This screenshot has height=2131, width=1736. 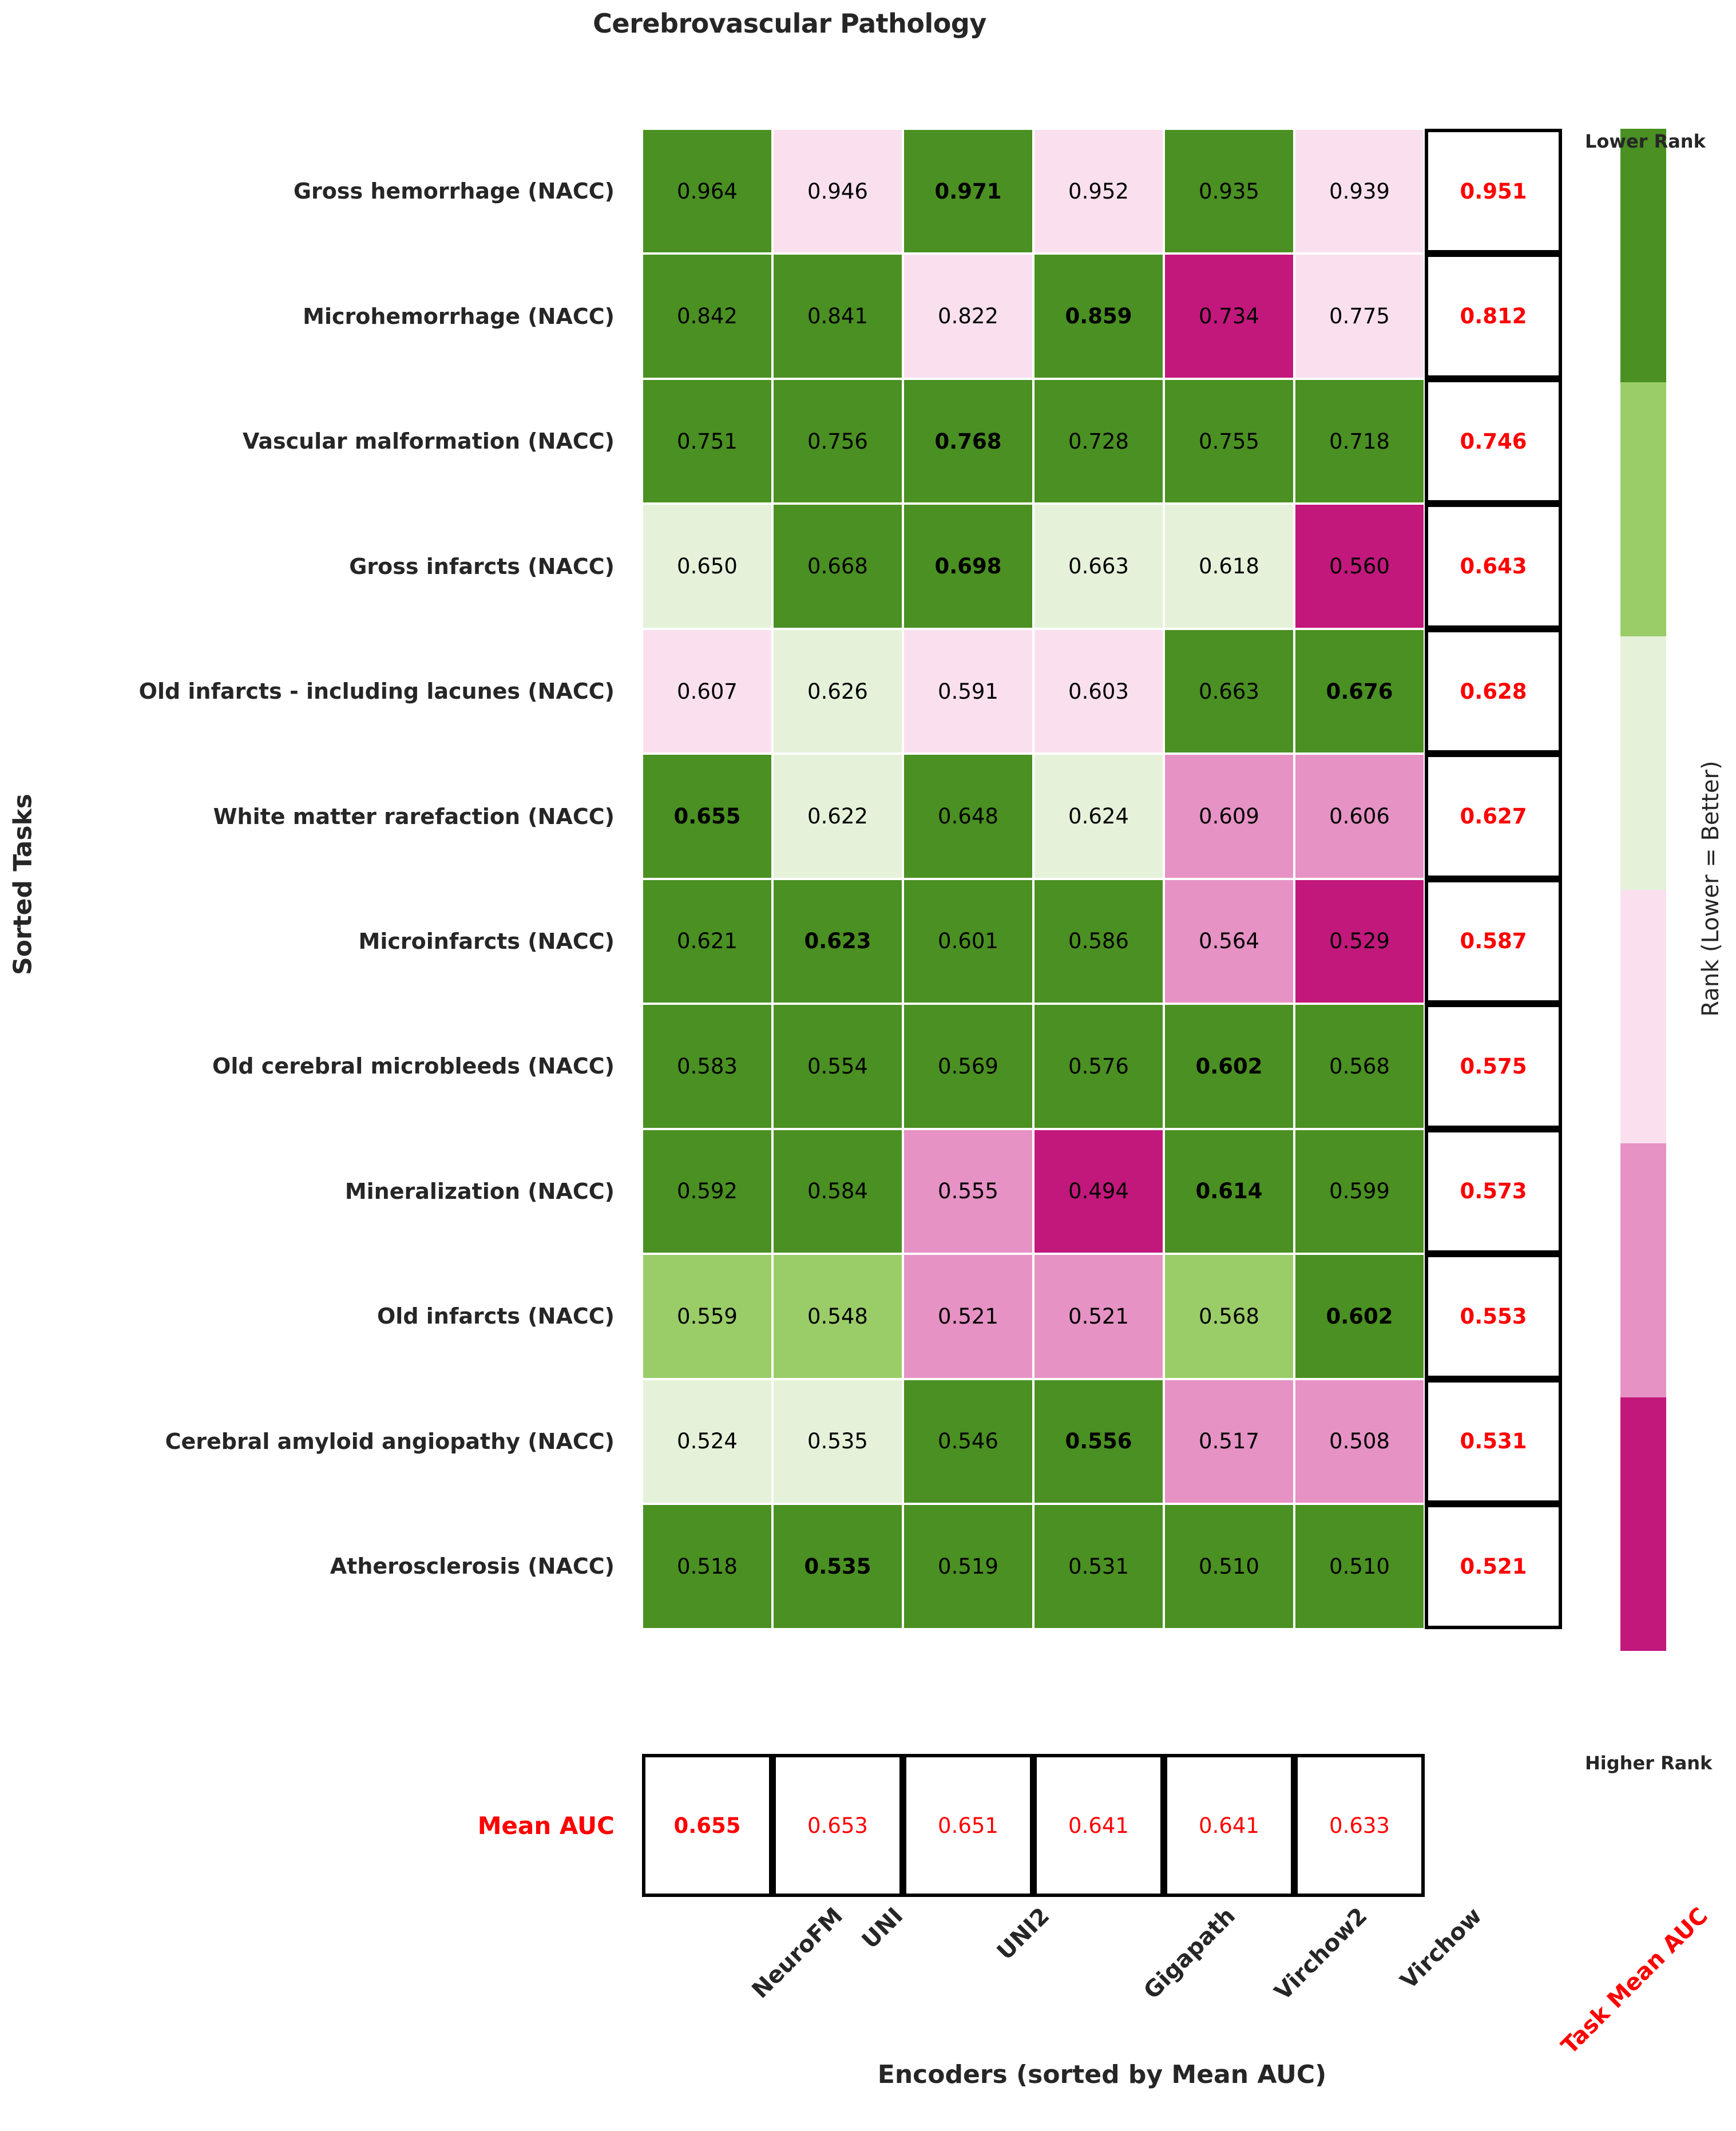 I want to click on heatmap-cell: 0.775, so click(x=1359, y=316).